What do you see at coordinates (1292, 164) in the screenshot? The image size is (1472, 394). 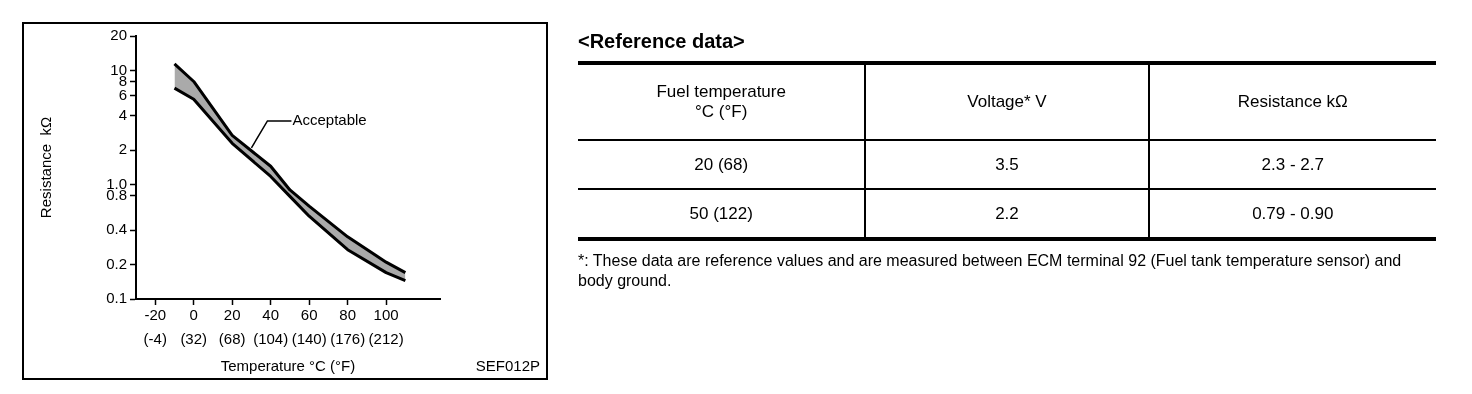 I see `text: 2.3 - 2.7` at bounding box center [1292, 164].